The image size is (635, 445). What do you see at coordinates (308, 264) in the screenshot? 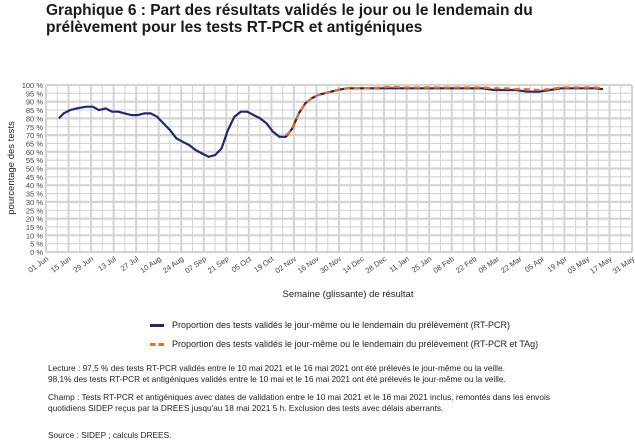
I see `x-tick-label: 16 Nov` at bounding box center [308, 264].